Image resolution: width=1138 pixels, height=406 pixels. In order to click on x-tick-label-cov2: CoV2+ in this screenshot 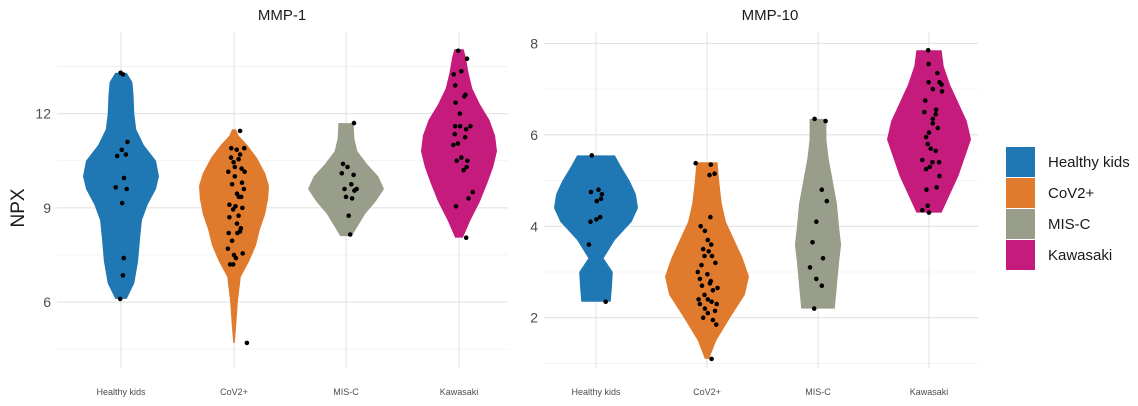, I will do `click(234, 392)`.